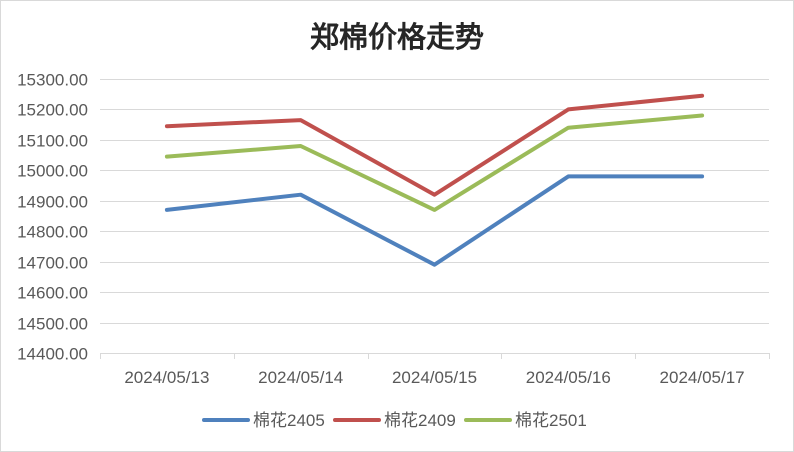 This screenshot has width=794, height=452. Describe the element at coordinates (289, 420) in the screenshot. I see `legend-label: 棉花2405` at that location.